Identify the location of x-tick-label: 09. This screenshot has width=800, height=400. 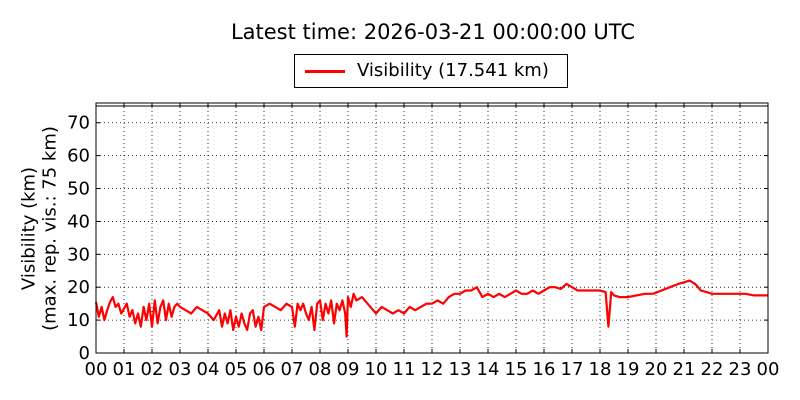
(348, 369).